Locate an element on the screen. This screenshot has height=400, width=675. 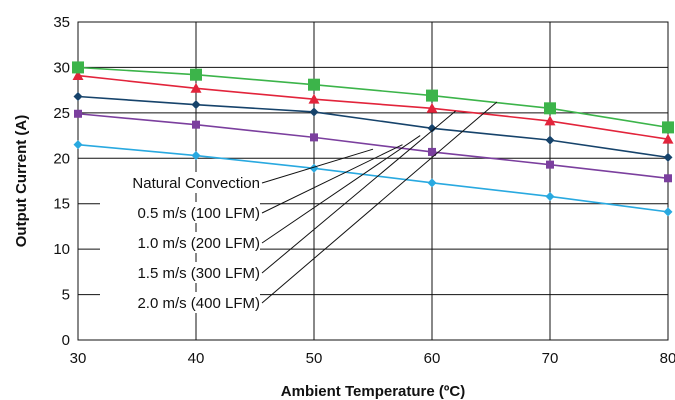
y-tick-label: 15 is located at coordinates (61, 204).